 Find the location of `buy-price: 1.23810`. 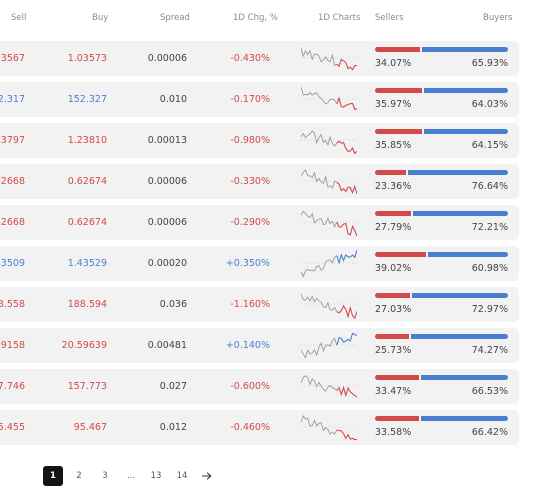

buy-price: 1.23810 is located at coordinates (87, 140).